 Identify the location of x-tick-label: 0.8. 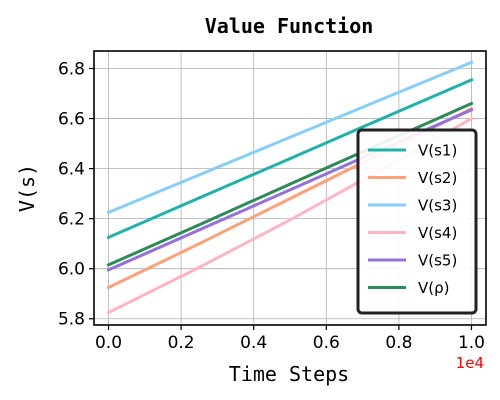
(398, 343).